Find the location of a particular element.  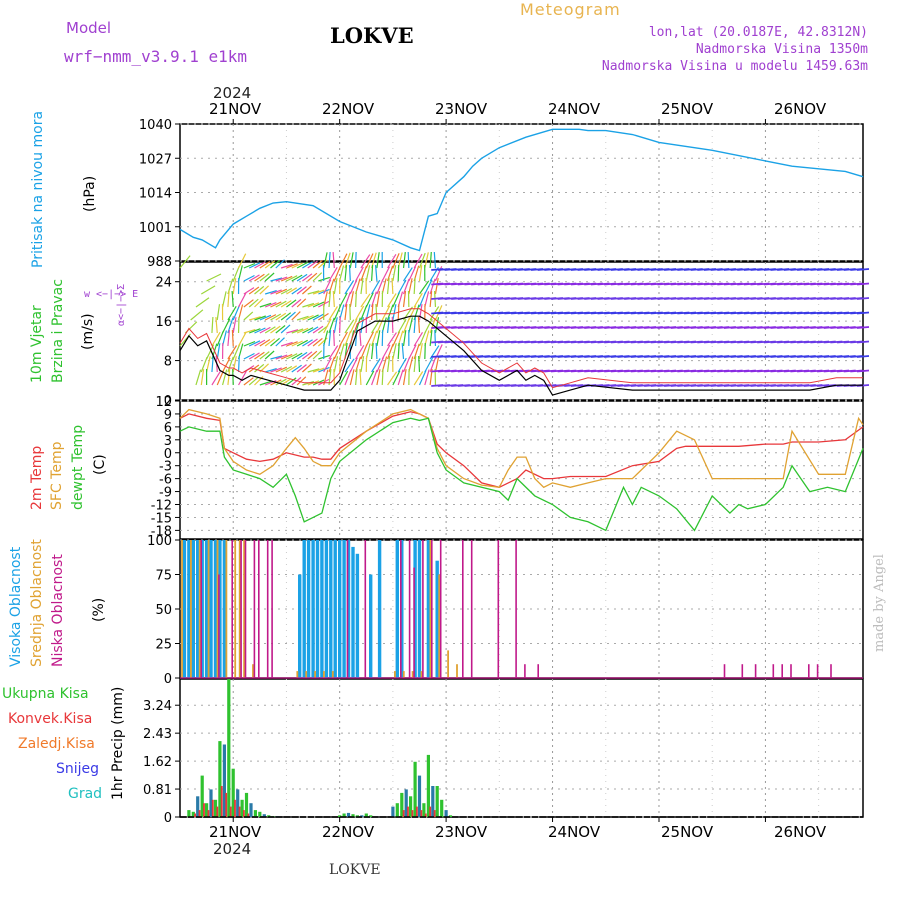

y-tick-label: 75 is located at coordinates (163, 576).